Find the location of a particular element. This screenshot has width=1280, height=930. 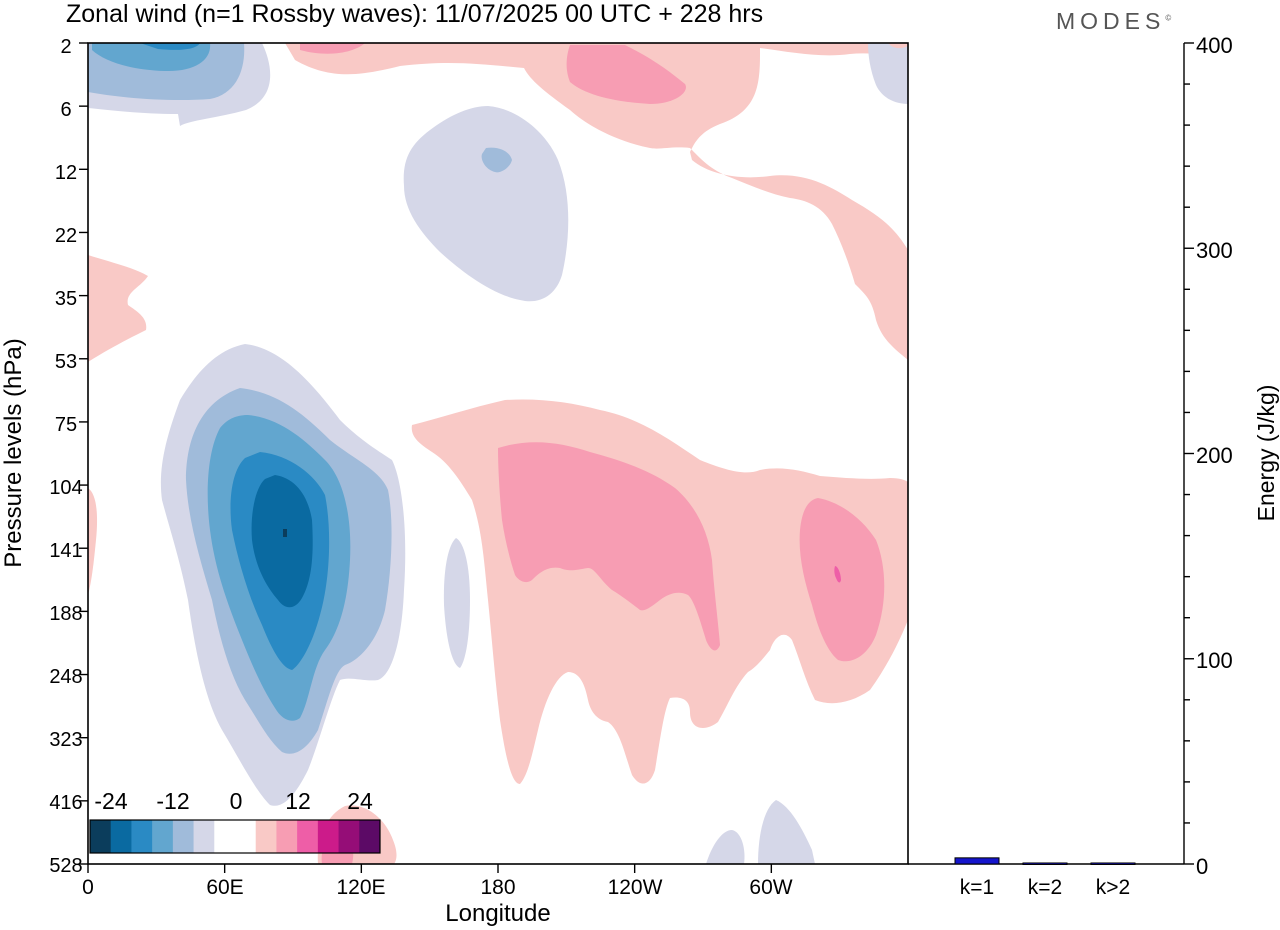

x-tick-label: 180 is located at coordinates (497, 887).